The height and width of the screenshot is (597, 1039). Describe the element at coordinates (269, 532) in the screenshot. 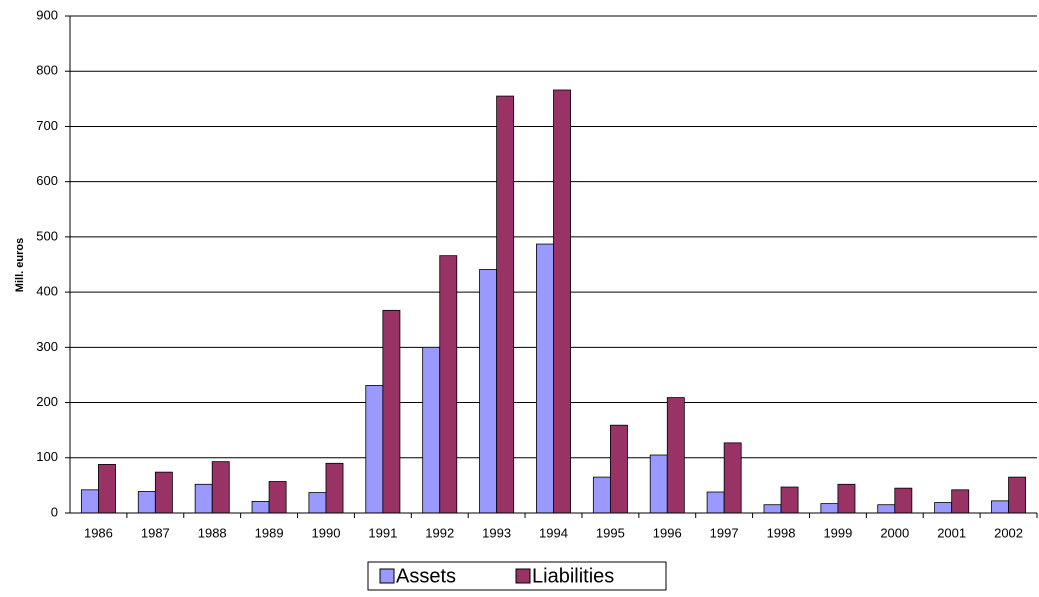

I see `x-tick-label: 1989` at that location.